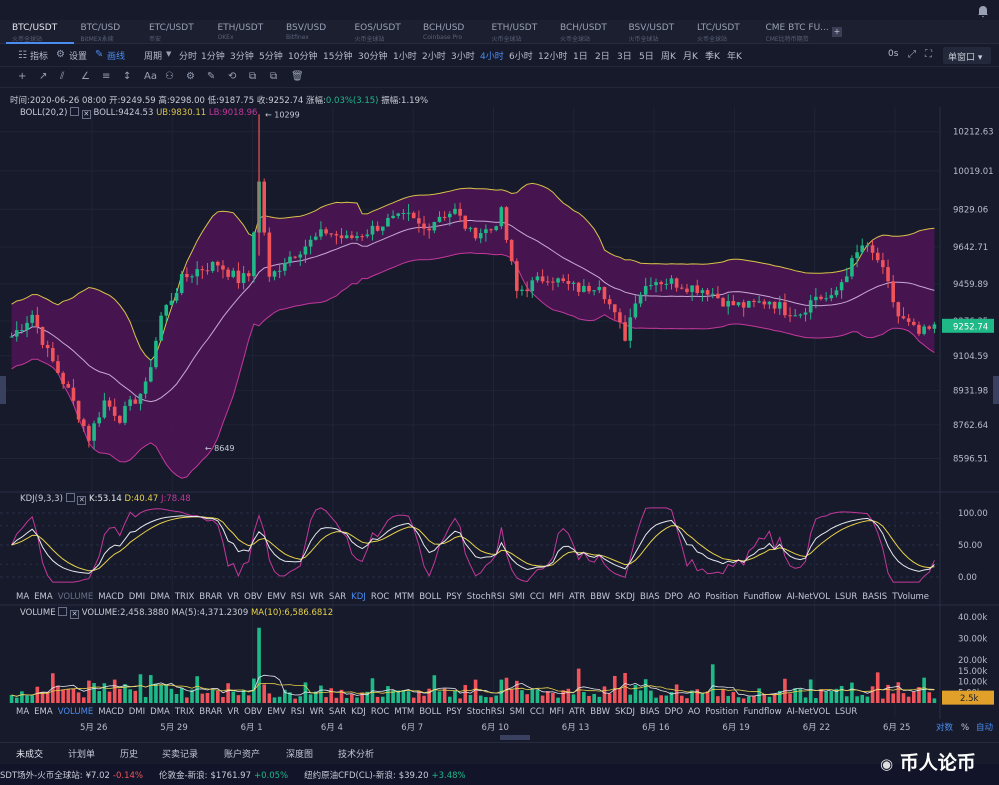 The image size is (999, 785). What do you see at coordinates (965, 728) in the screenshot?
I see `scale-option: %` at bounding box center [965, 728].